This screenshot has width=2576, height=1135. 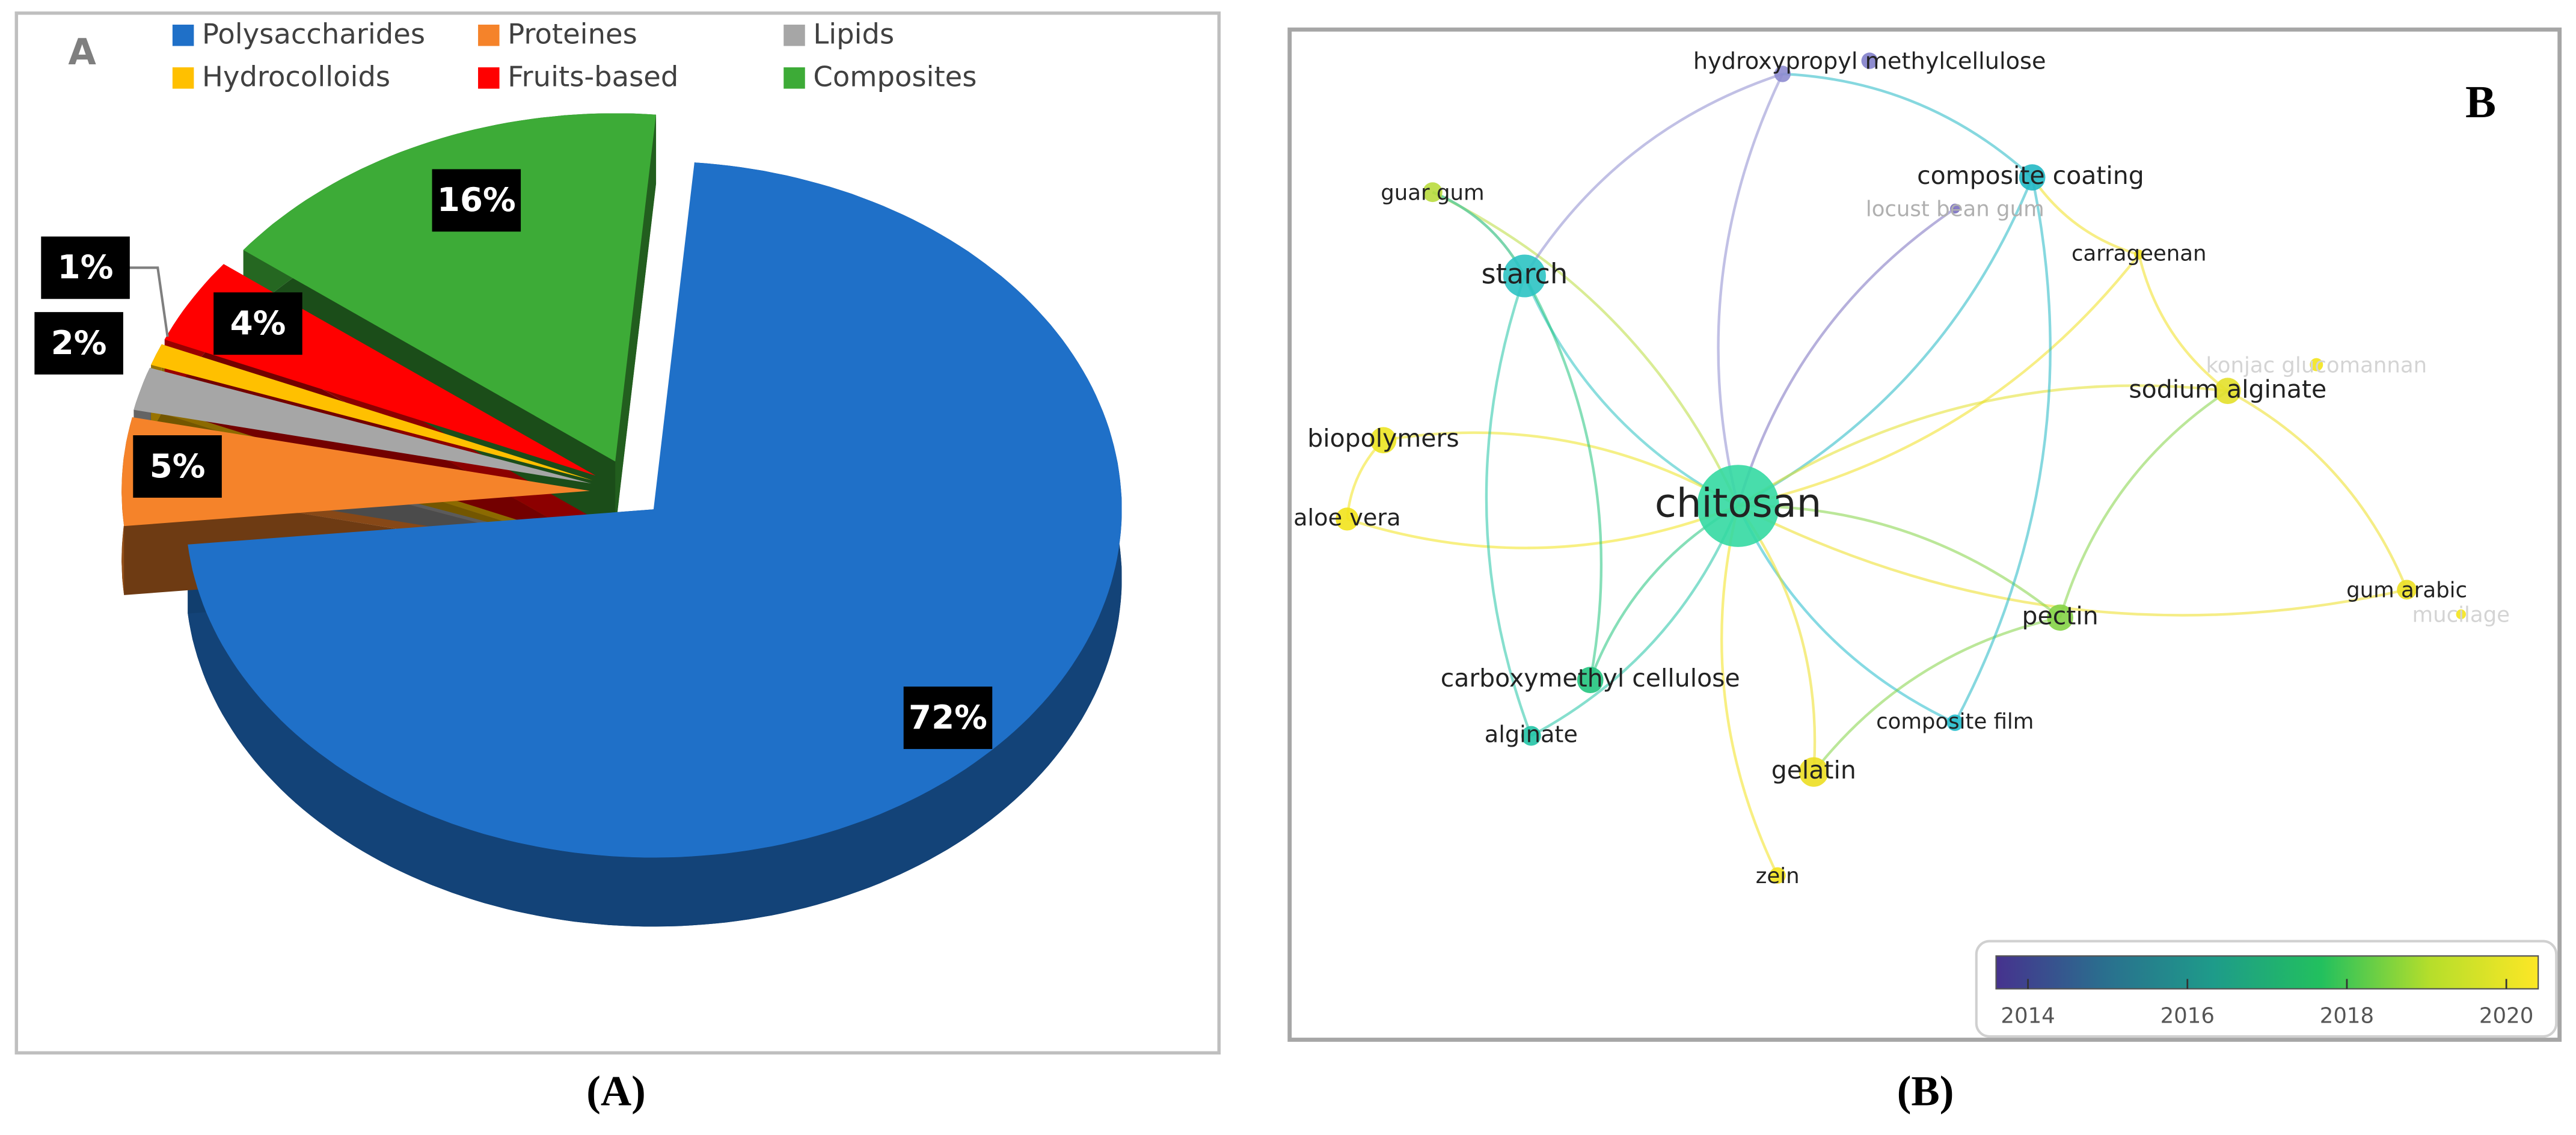 What do you see at coordinates (593, 77) in the screenshot?
I see `legend-label: Fruits-based` at bounding box center [593, 77].